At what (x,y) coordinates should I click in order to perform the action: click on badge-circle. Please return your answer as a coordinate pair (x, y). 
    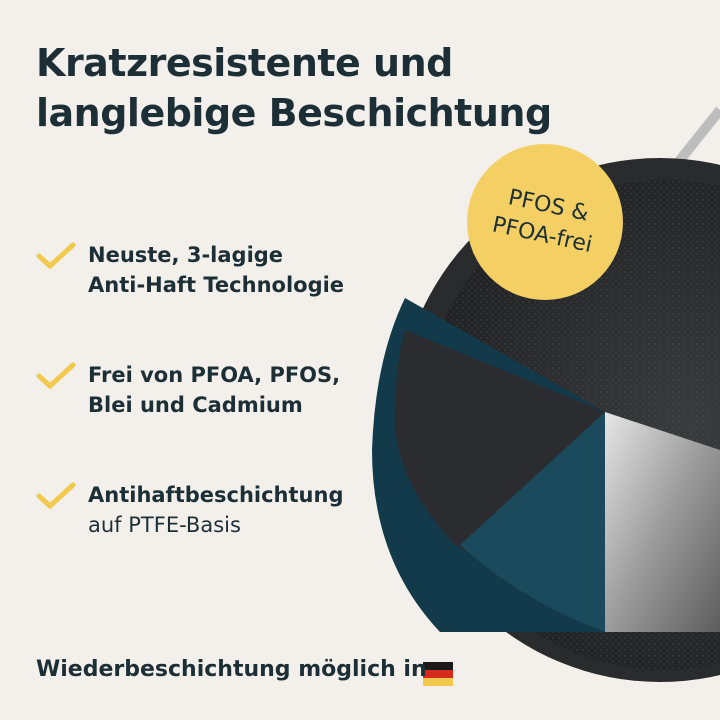
    Looking at the image, I should click on (545, 222).